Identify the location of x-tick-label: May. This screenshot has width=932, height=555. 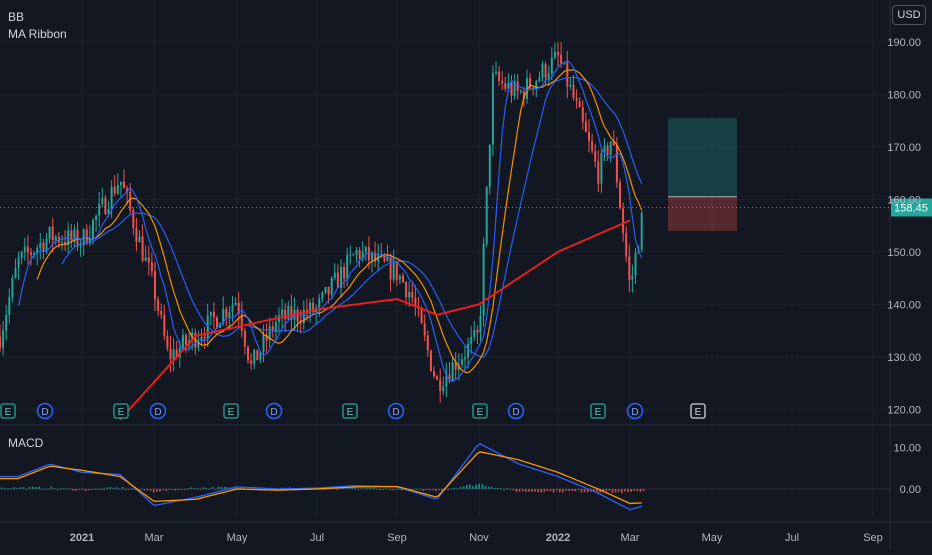
(237, 538).